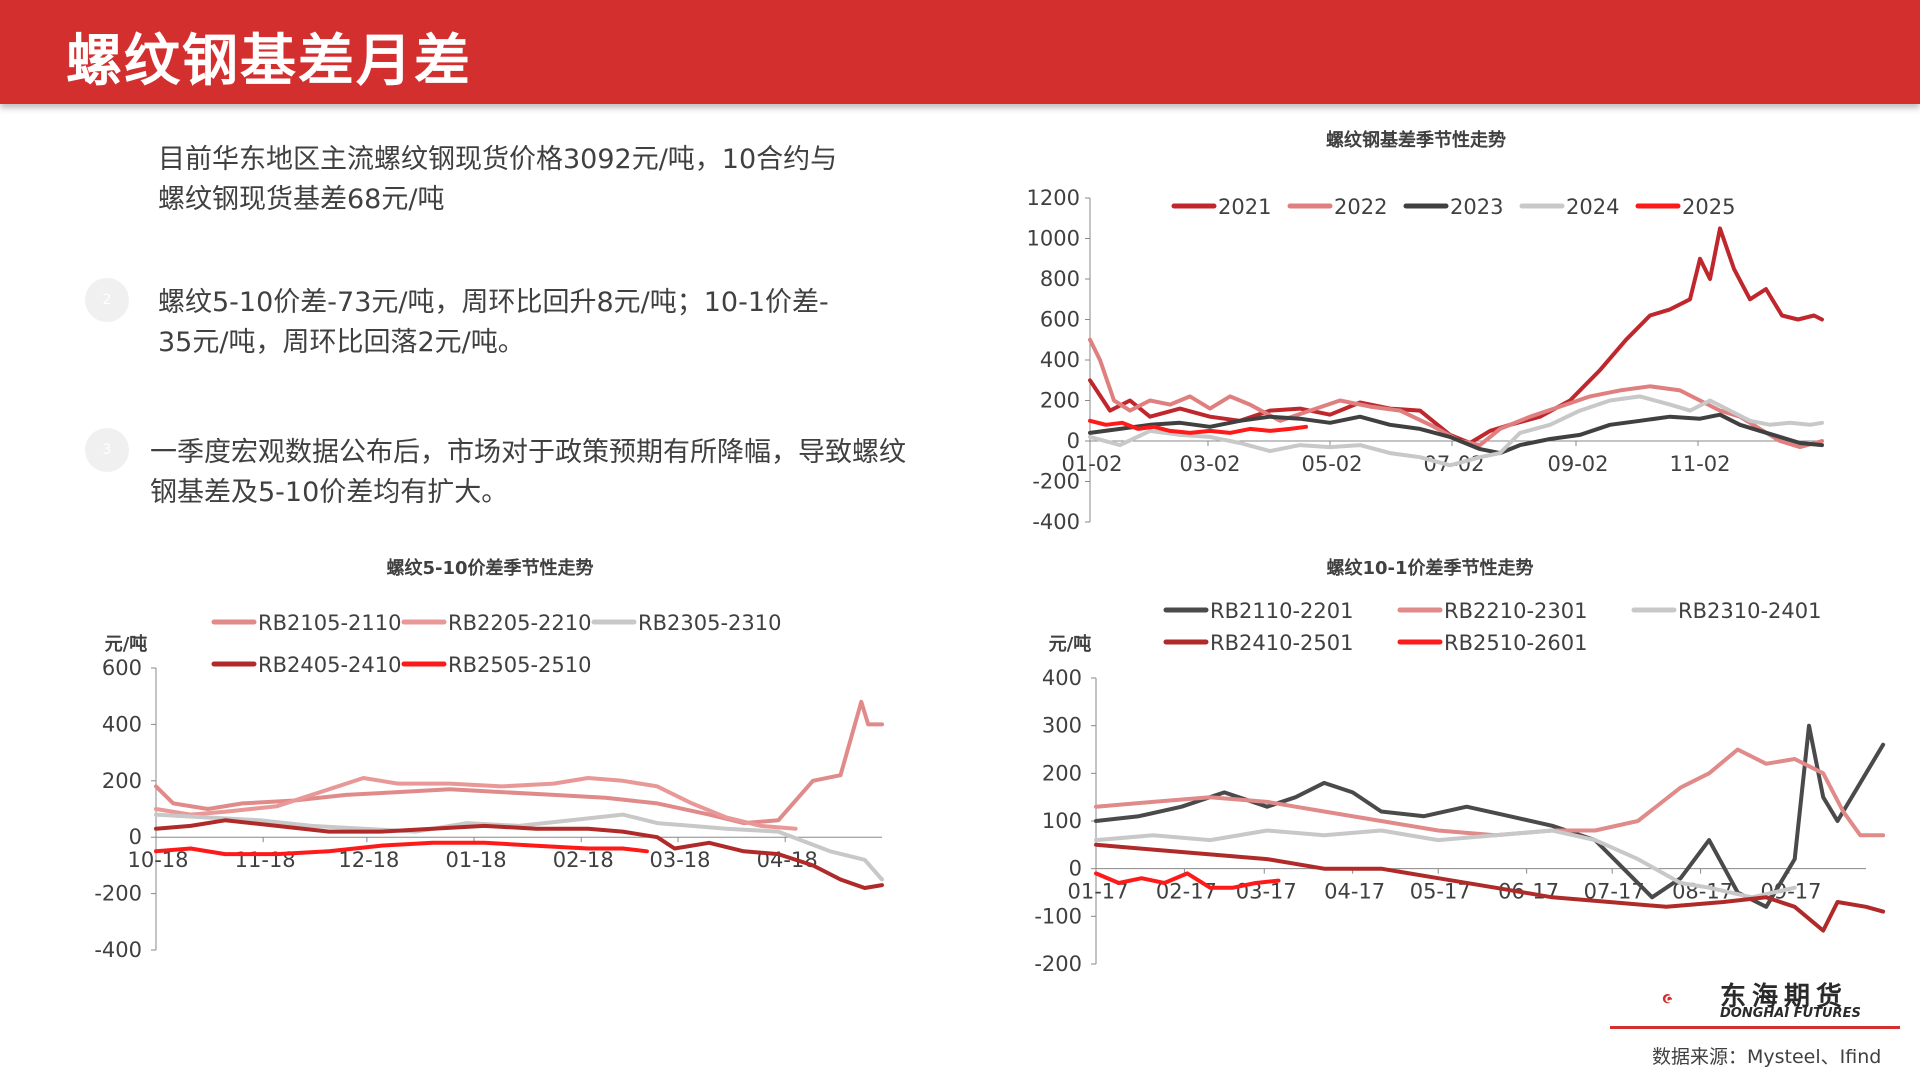  What do you see at coordinates (107, 450) in the screenshot?
I see `bullet-number-3: 3` at bounding box center [107, 450].